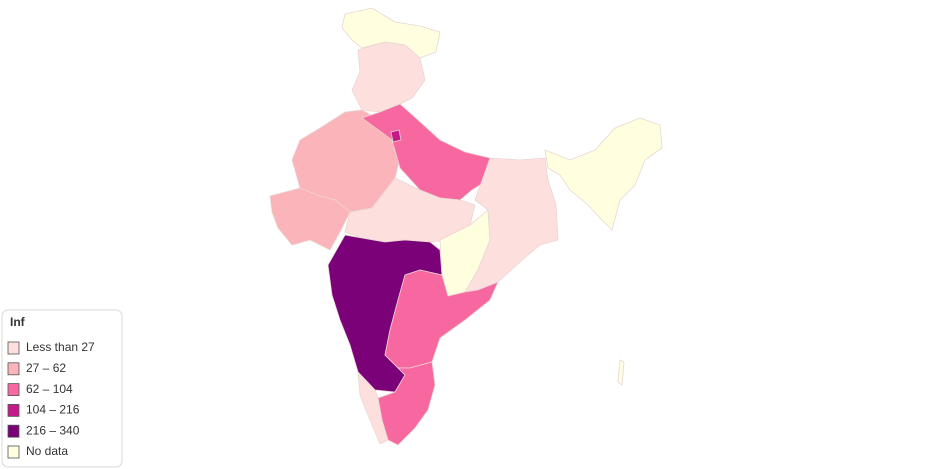  I want to click on legend-title: Inf, so click(18, 322).